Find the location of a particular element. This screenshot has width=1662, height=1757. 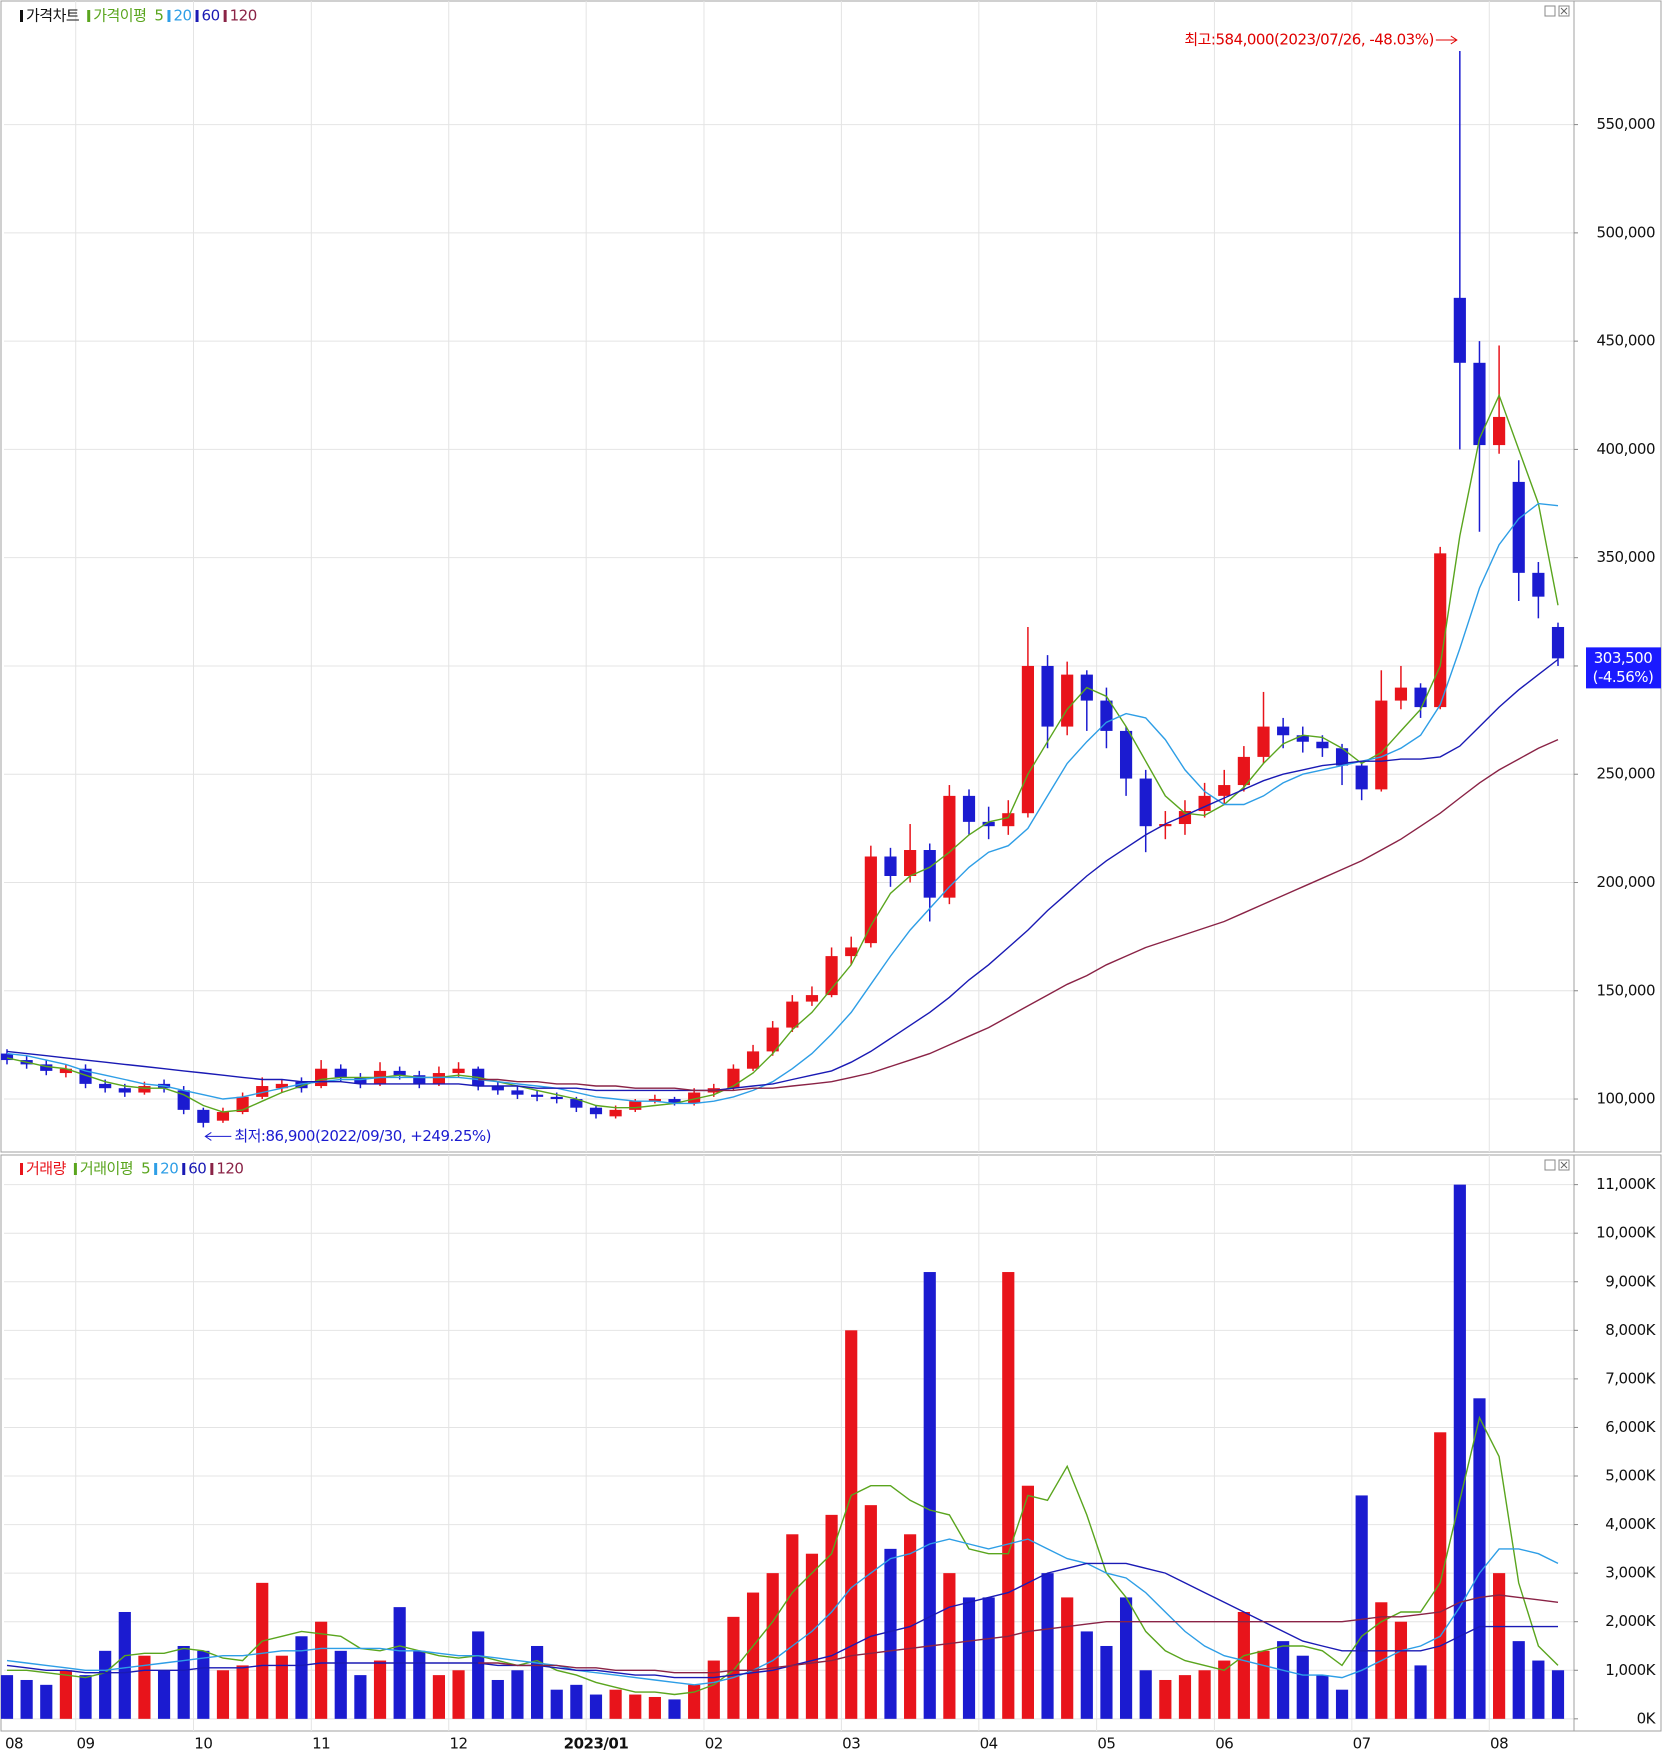

high-annotation: 최고:584,000(2023/07/26, -48.03%) is located at coordinates (1309, 40).